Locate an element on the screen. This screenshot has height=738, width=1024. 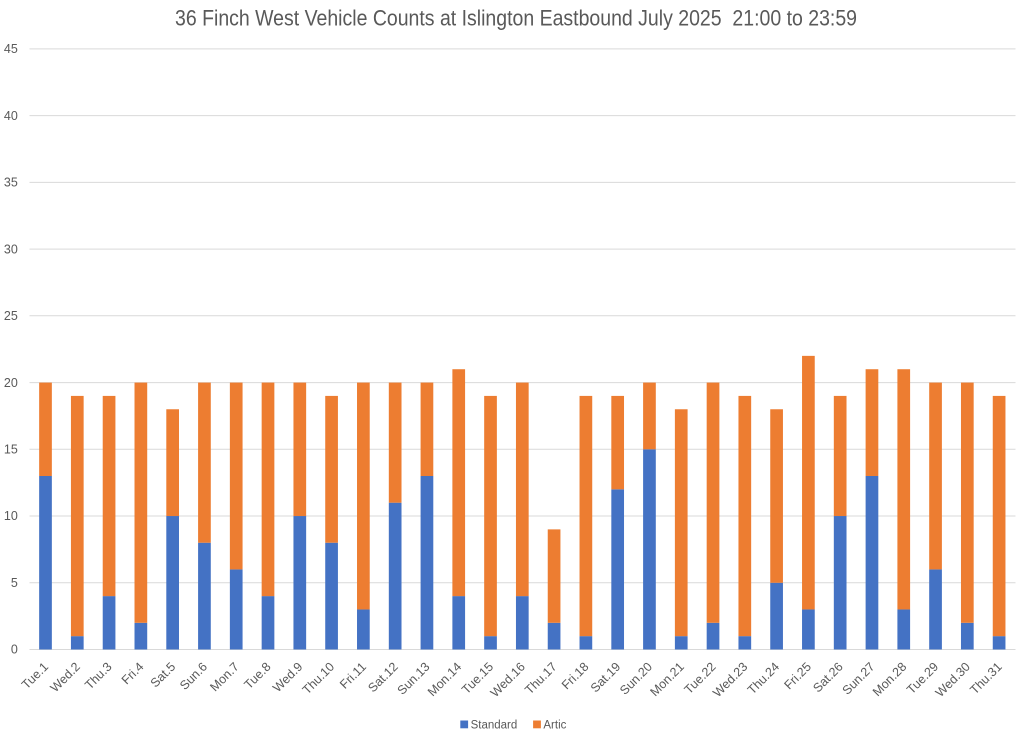
svg-text: 30 is located at coordinates (11, 249).